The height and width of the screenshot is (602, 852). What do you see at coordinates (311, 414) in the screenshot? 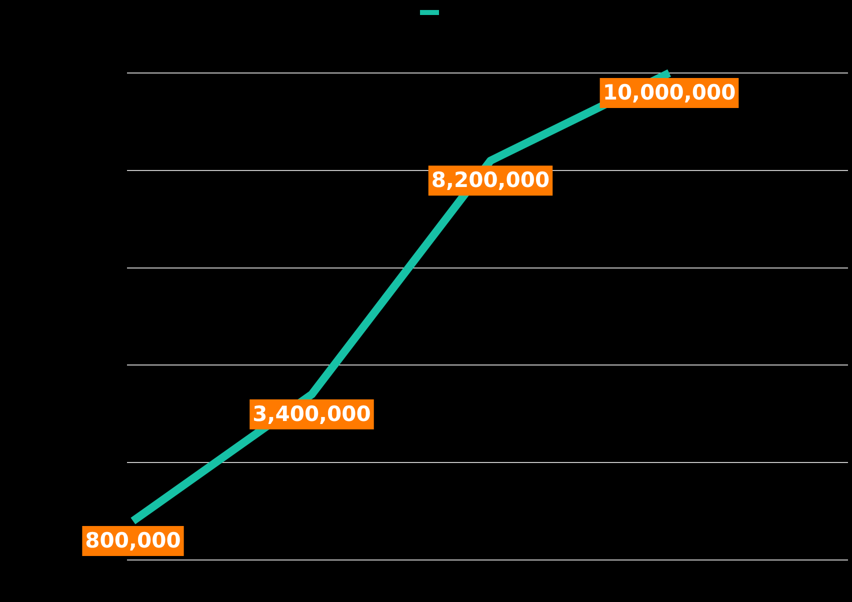
I see `data-label: 3,400,000` at bounding box center [311, 414].